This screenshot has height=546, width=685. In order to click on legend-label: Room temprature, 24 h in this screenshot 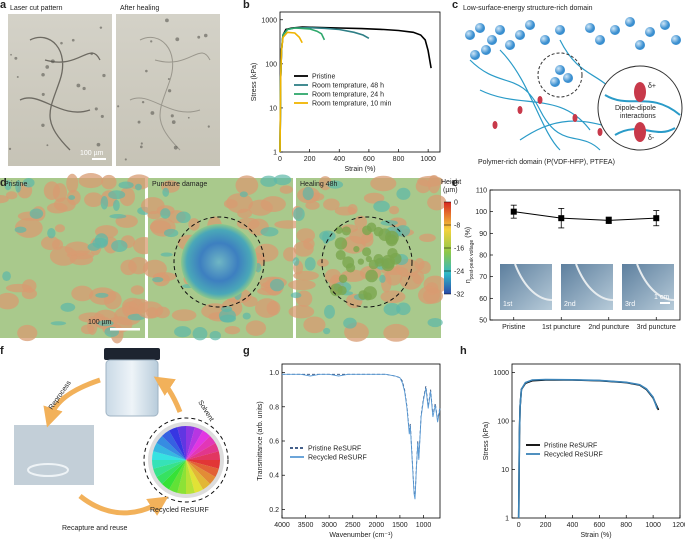, I will do `click(348, 95)`.